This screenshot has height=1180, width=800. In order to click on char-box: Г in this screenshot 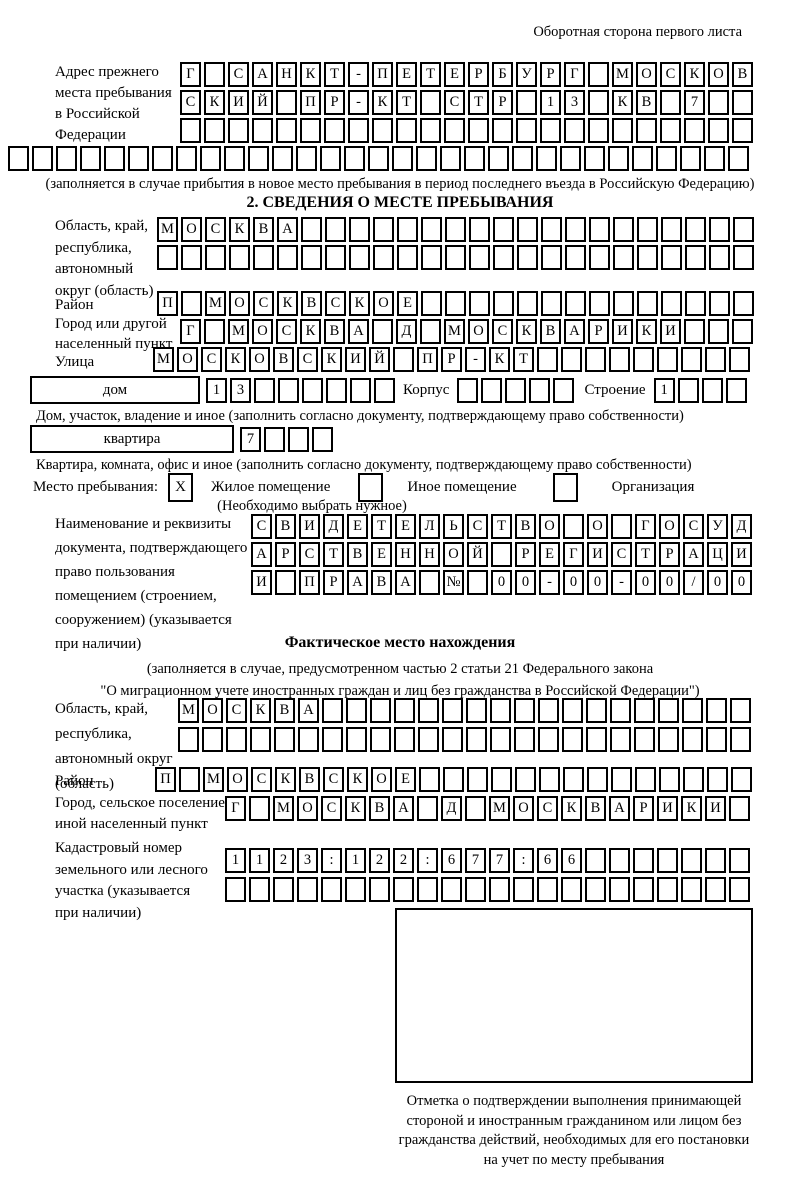, I will do `click(235, 808)`.